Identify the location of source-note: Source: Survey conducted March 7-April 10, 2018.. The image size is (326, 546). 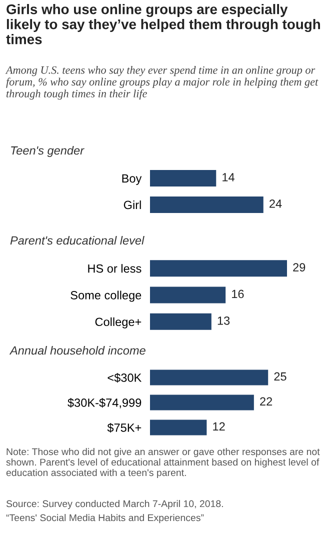
(114, 505).